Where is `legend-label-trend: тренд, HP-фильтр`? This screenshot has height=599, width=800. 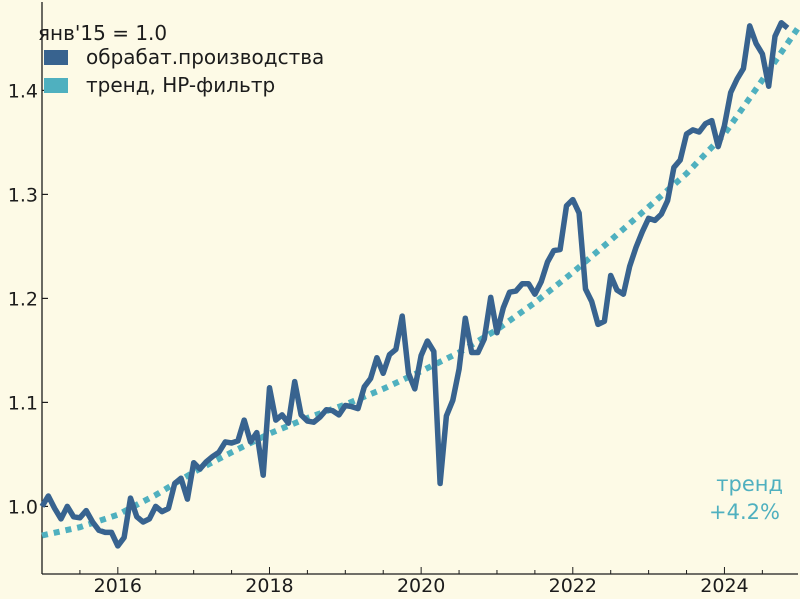
legend-label-trend: тренд, HP-фильтр is located at coordinates (180, 85).